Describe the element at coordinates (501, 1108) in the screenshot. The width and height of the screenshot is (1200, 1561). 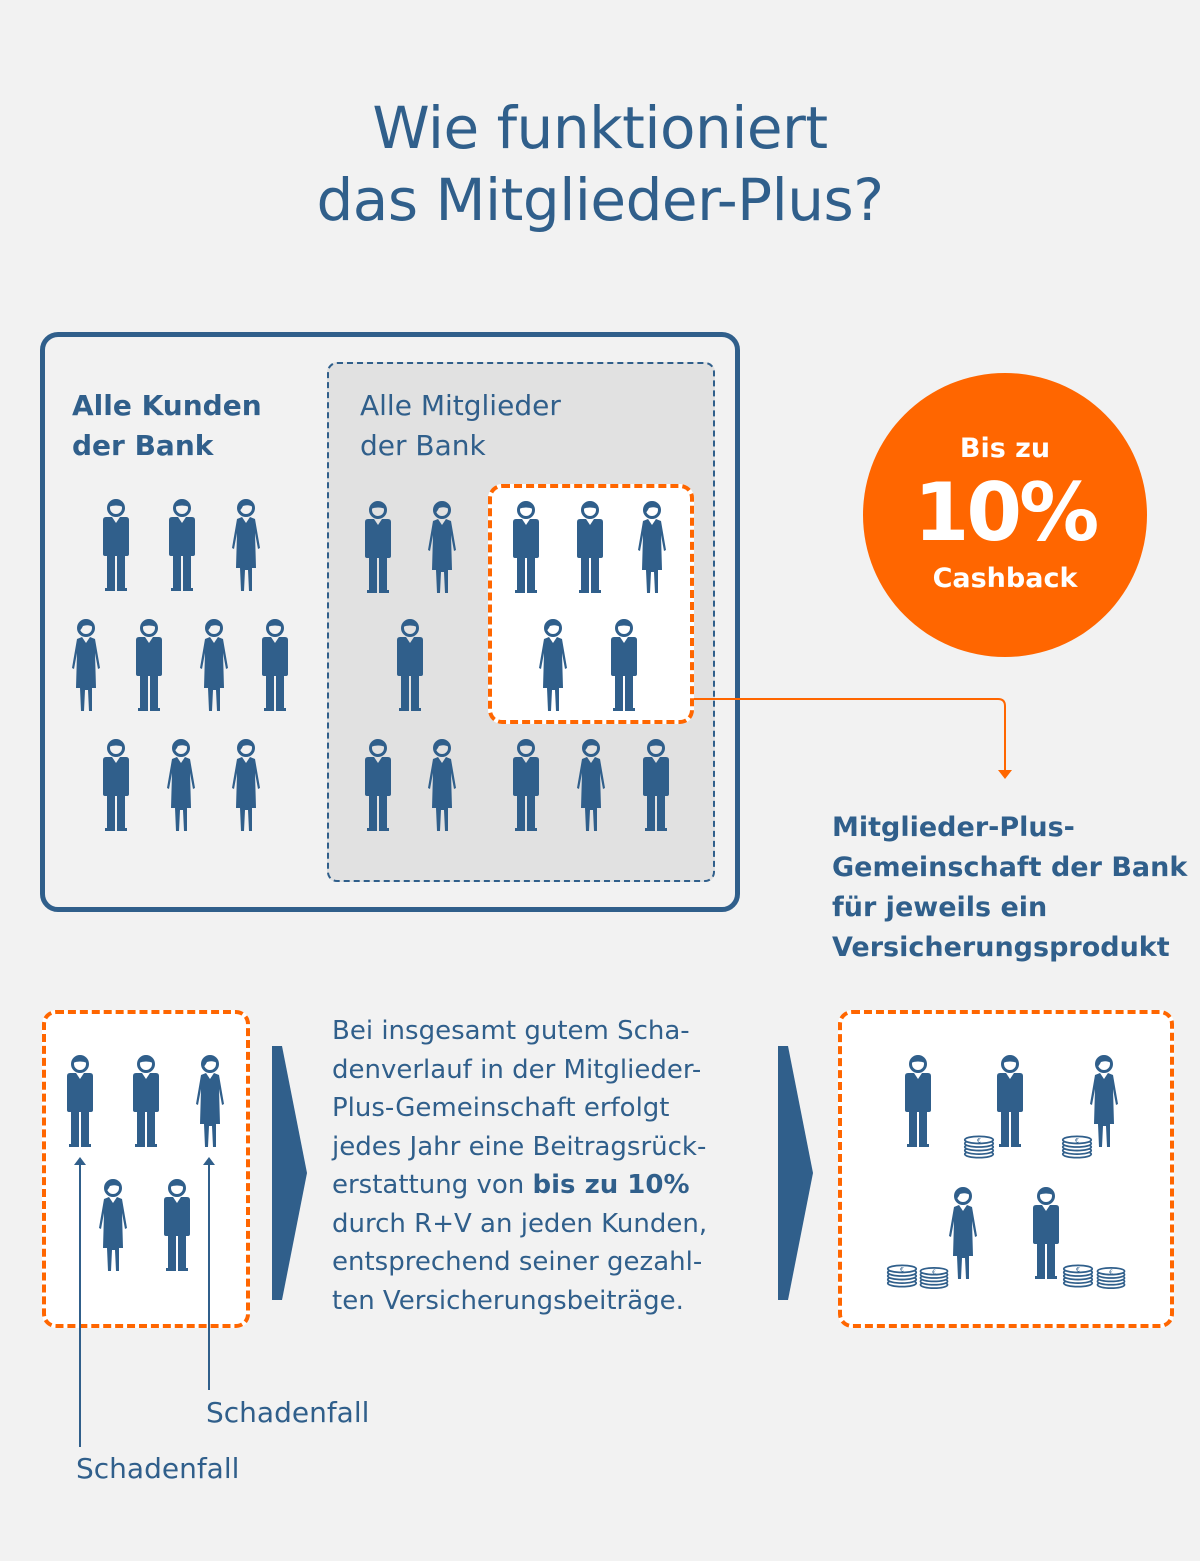
I see `text-line: Plus-Gemeinschaft erfolgt` at that location.